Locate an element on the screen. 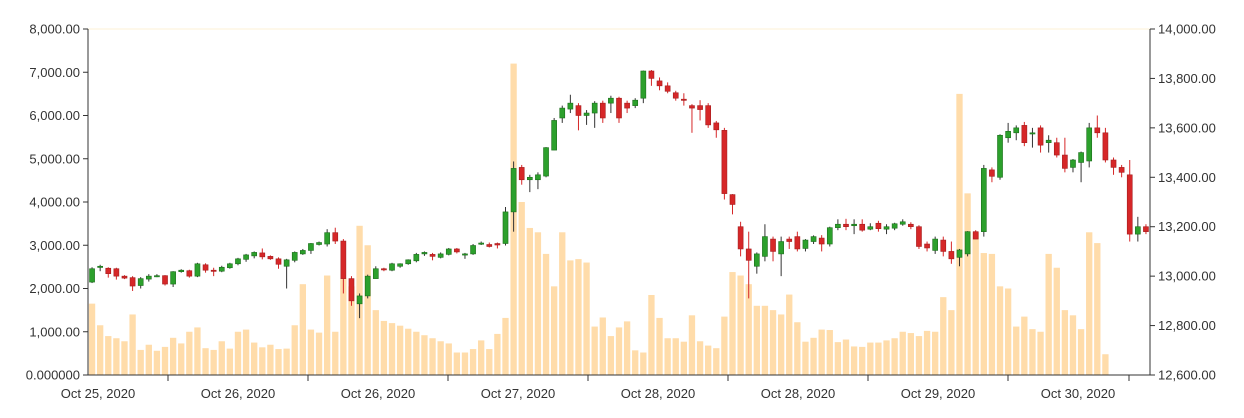 Image resolution: width=1244 pixels, height=418 pixels. right-axis-tick-label: 13,800.00 is located at coordinates (1187, 78).